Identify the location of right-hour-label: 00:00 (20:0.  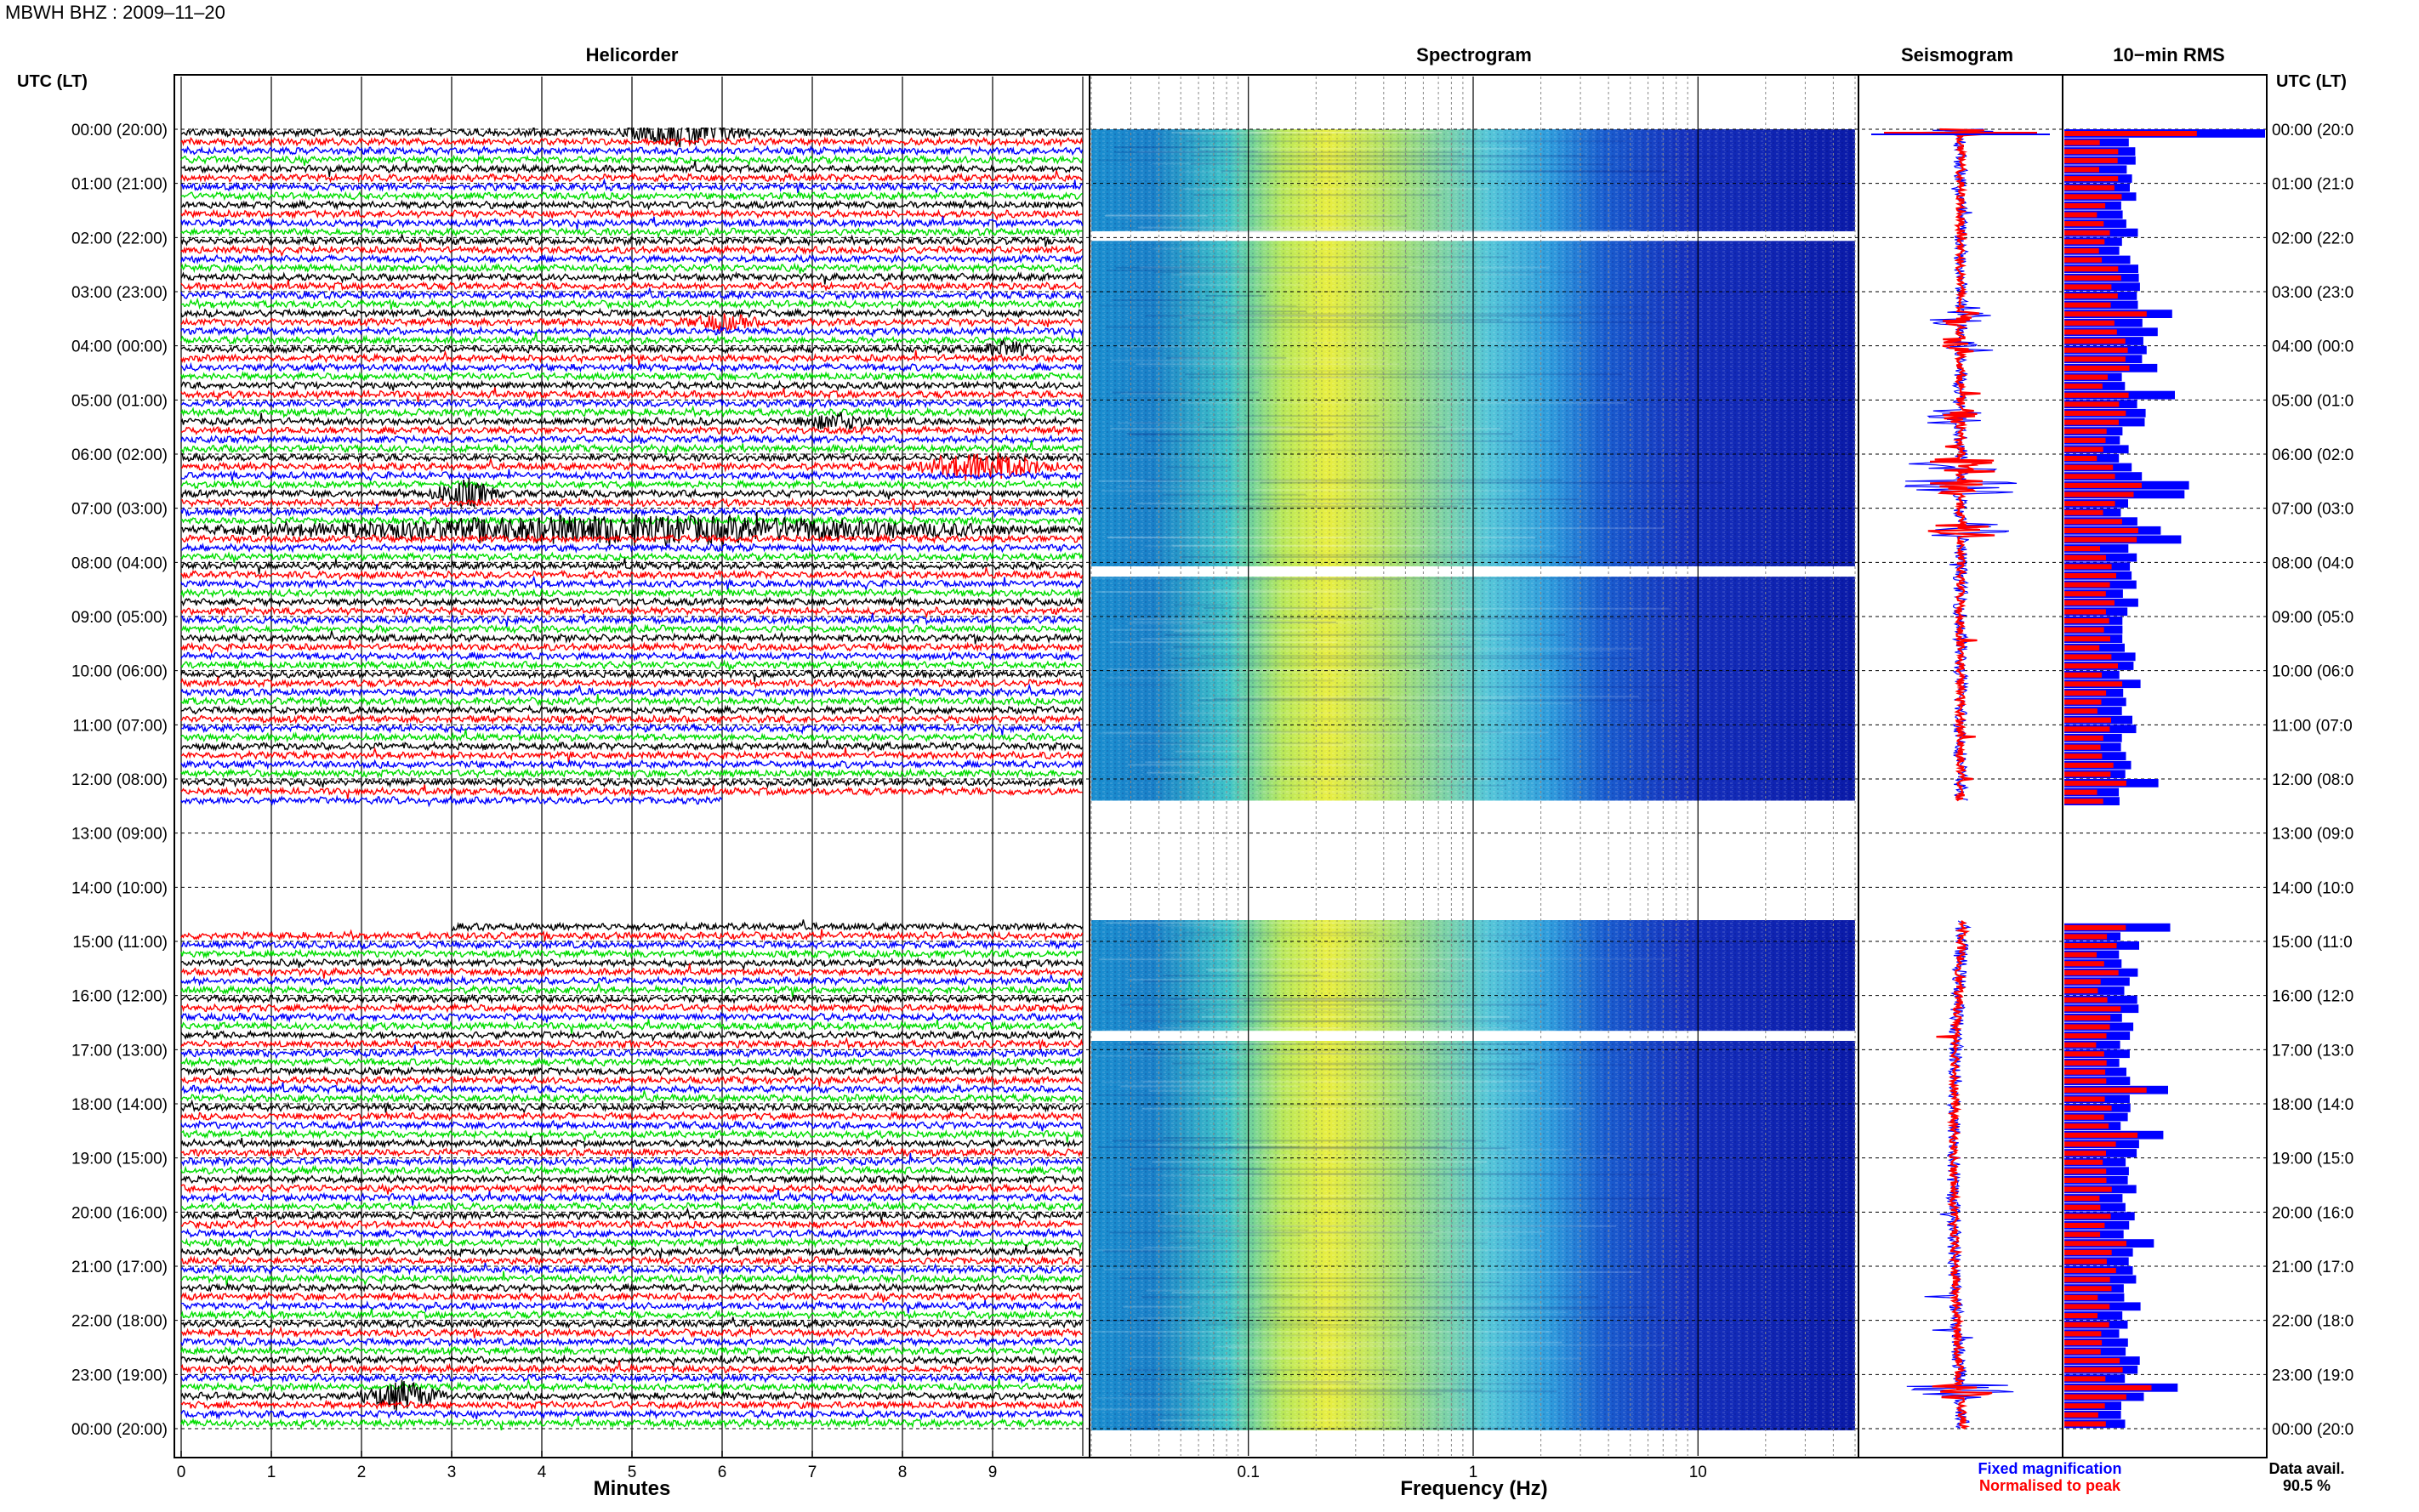
(2313, 130).